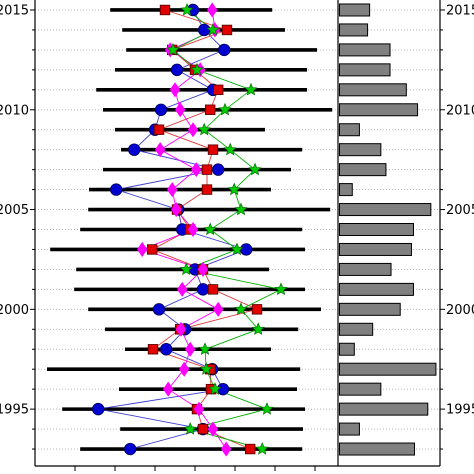 The width and height of the screenshot is (474, 474). Describe the element at coordinates (173, 49) in the screenshot. I see `marker-star-2013` at that location.